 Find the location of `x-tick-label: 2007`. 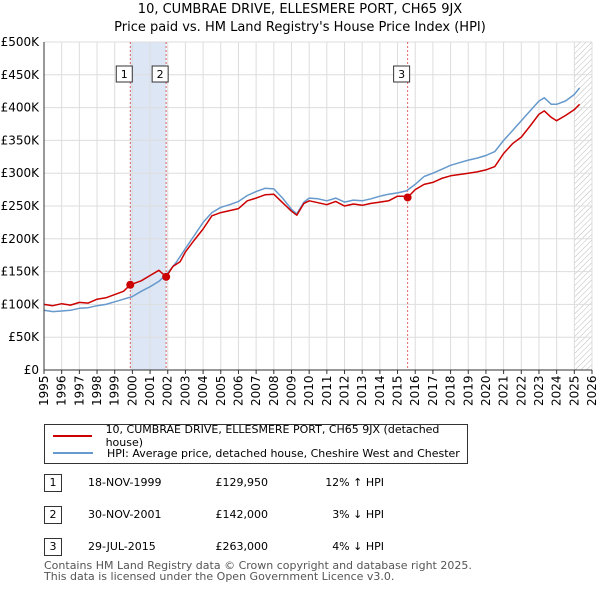

x-tick-label: 2007 is located at coordinates (256, 390).